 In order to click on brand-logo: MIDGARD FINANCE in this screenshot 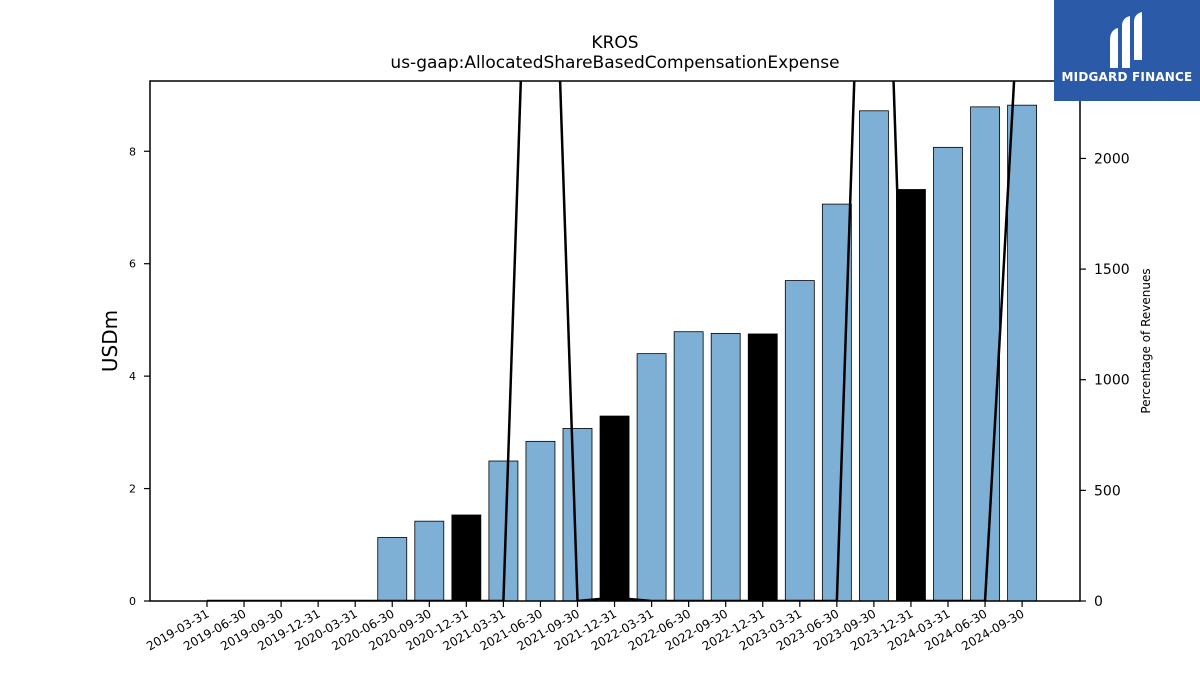, I will do `click(1127, 50)`.